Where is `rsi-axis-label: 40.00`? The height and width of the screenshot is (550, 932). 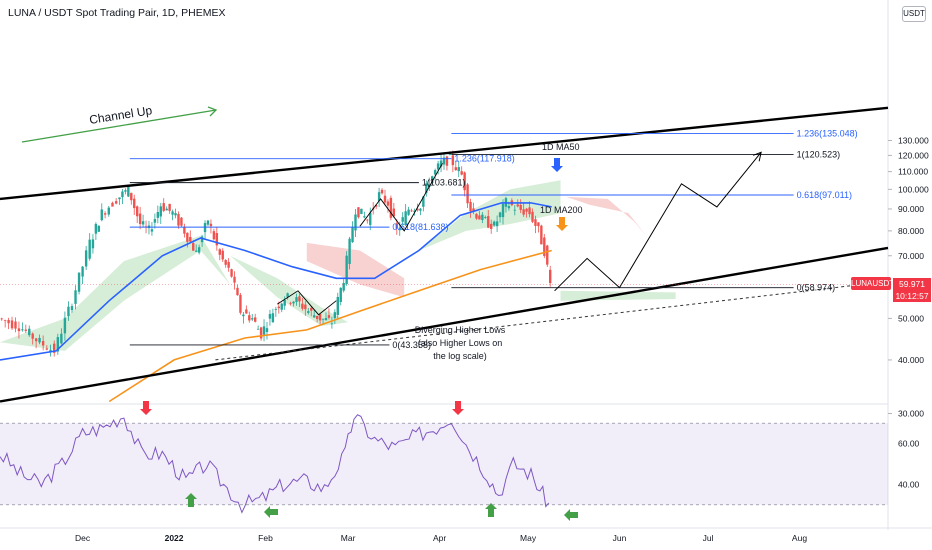
rsi-axis-label: 40.00 is located at coordinates (909, 484).